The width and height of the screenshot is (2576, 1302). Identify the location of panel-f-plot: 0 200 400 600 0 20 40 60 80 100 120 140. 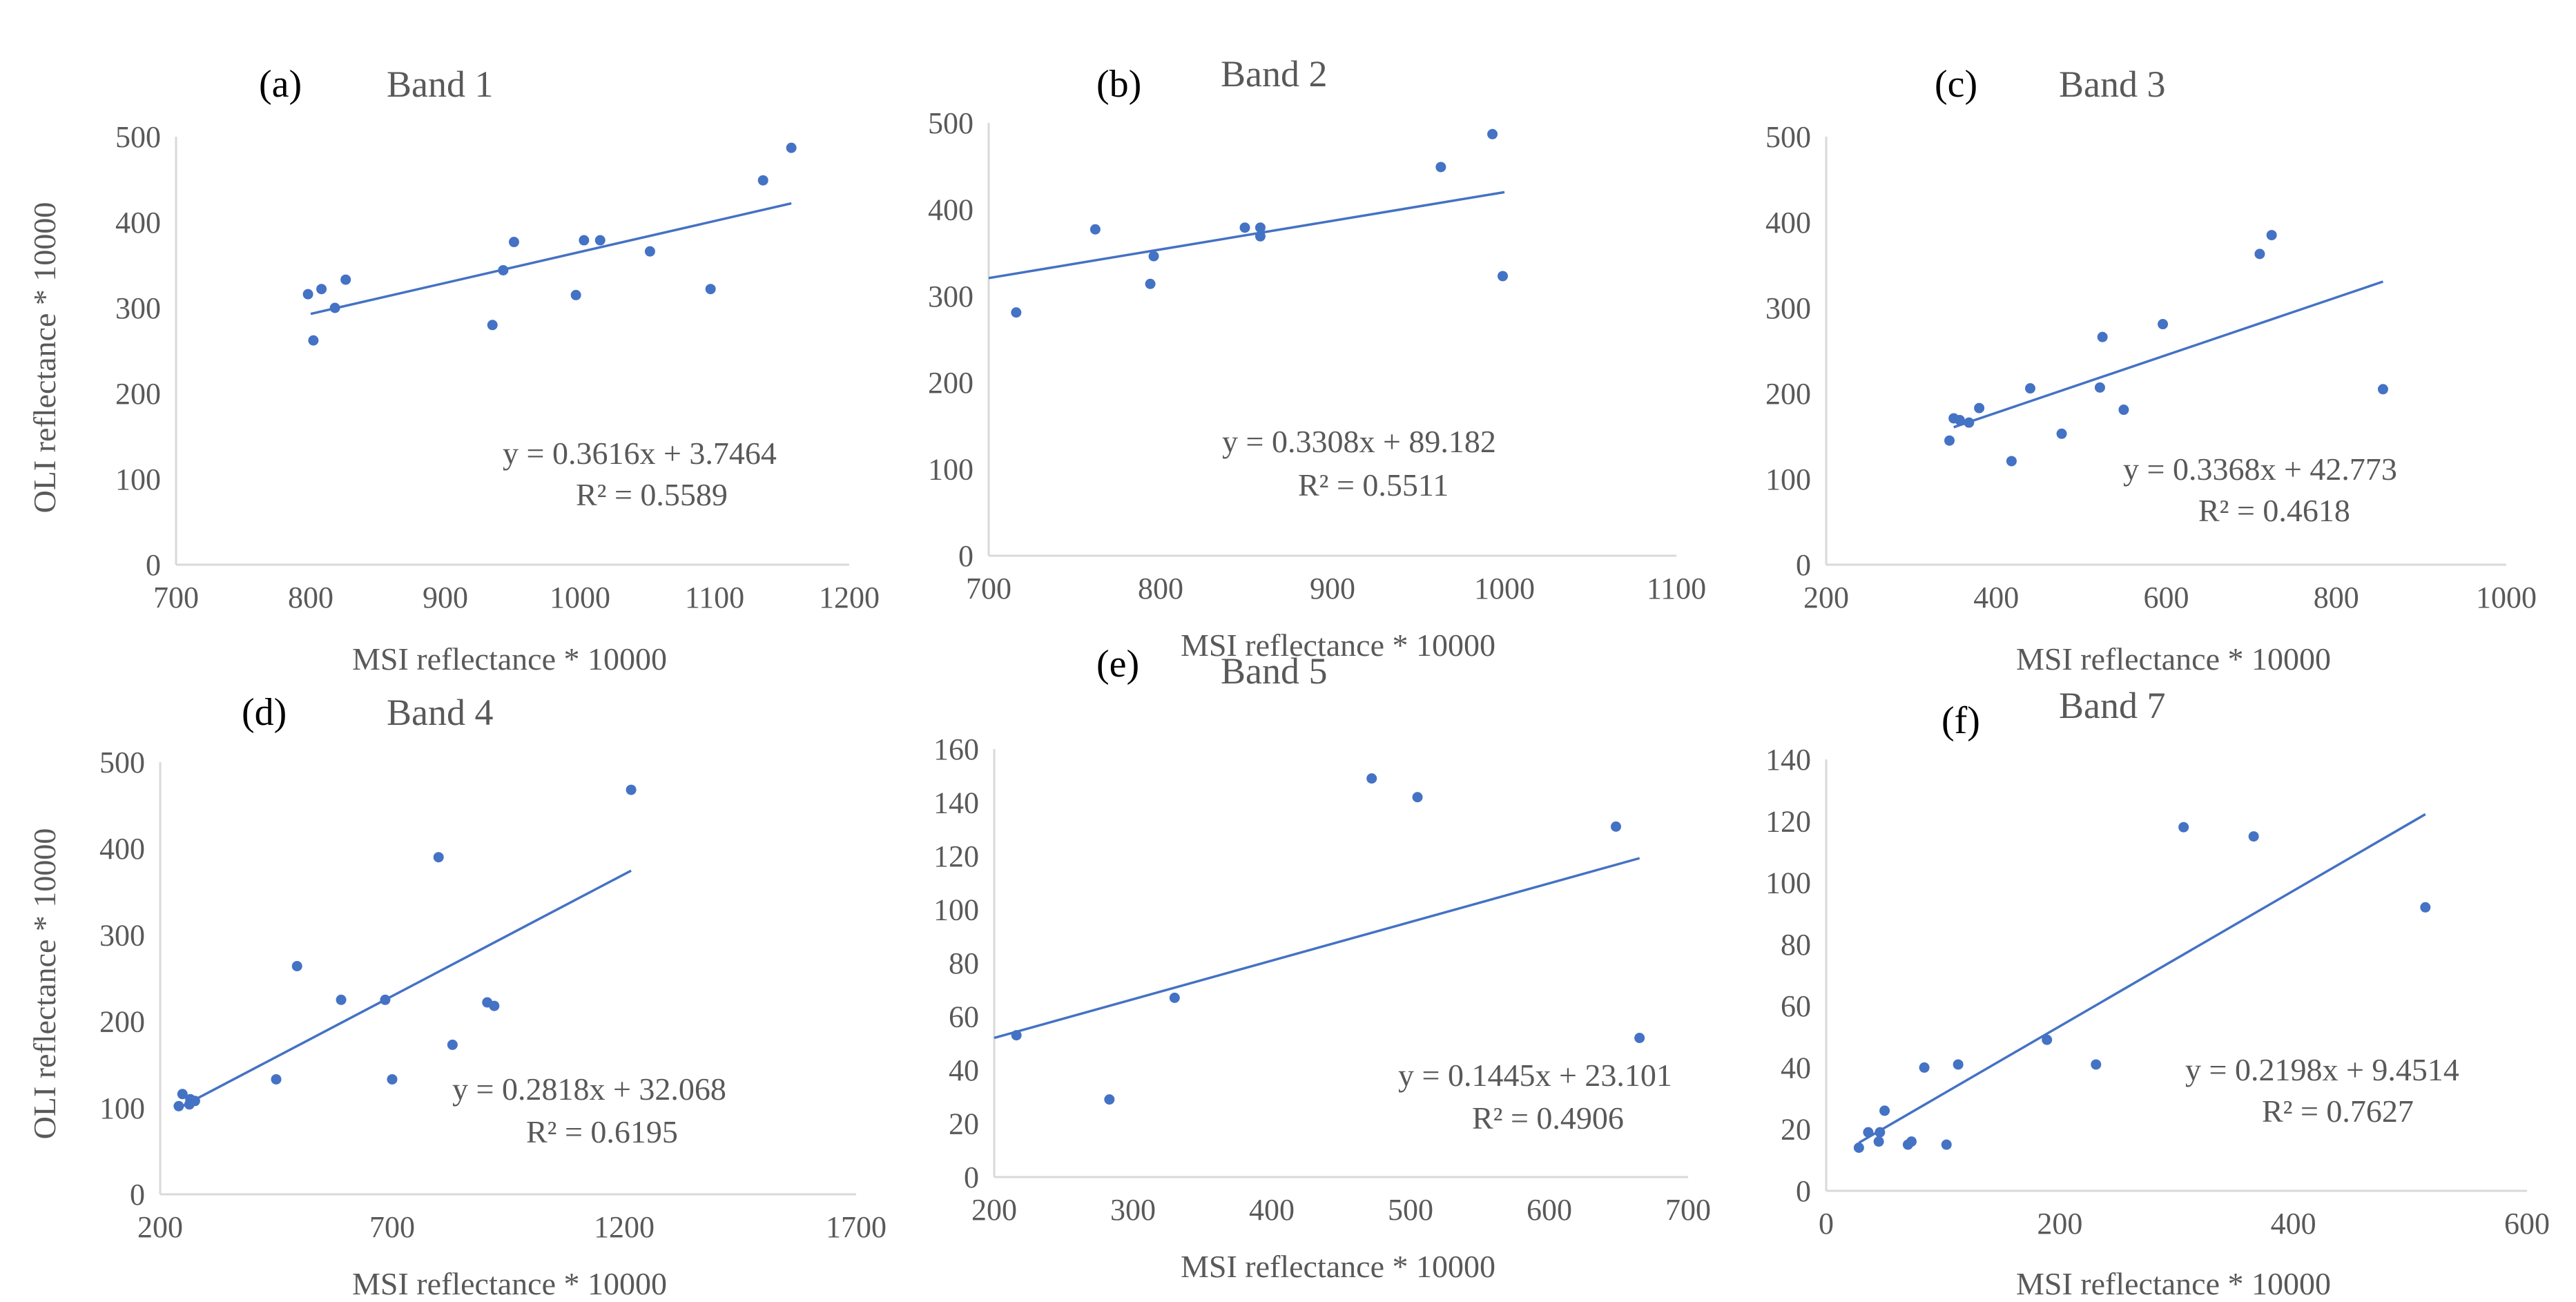
(2158, 992).